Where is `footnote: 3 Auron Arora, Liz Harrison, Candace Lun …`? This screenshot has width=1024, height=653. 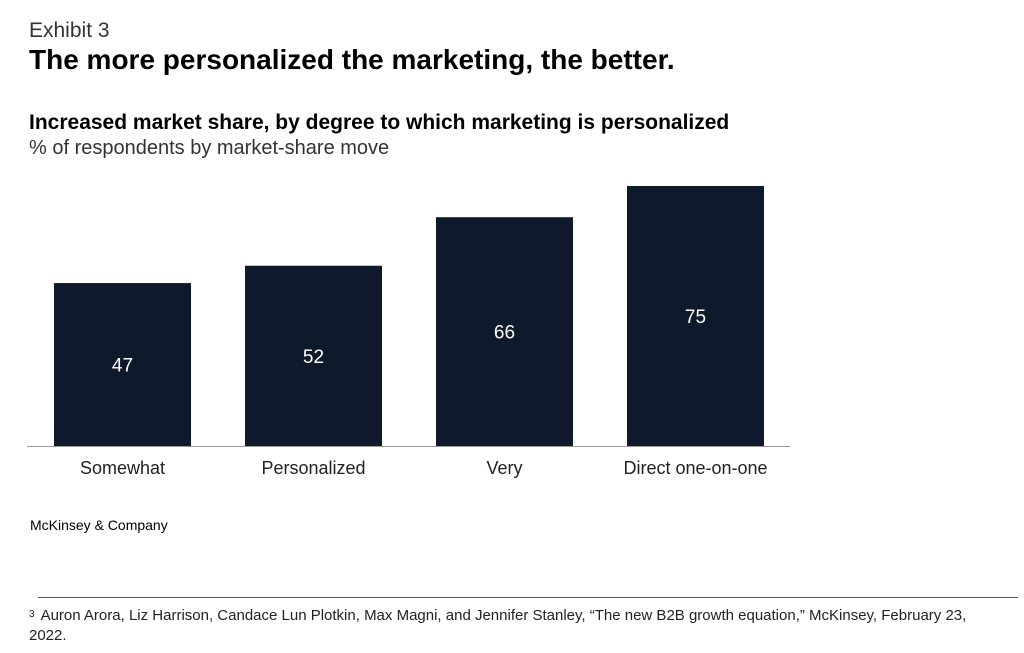 footnote: 3 Auron Arora, Liz Harrison, Candace Lun … is located at coordinates (516, 626).